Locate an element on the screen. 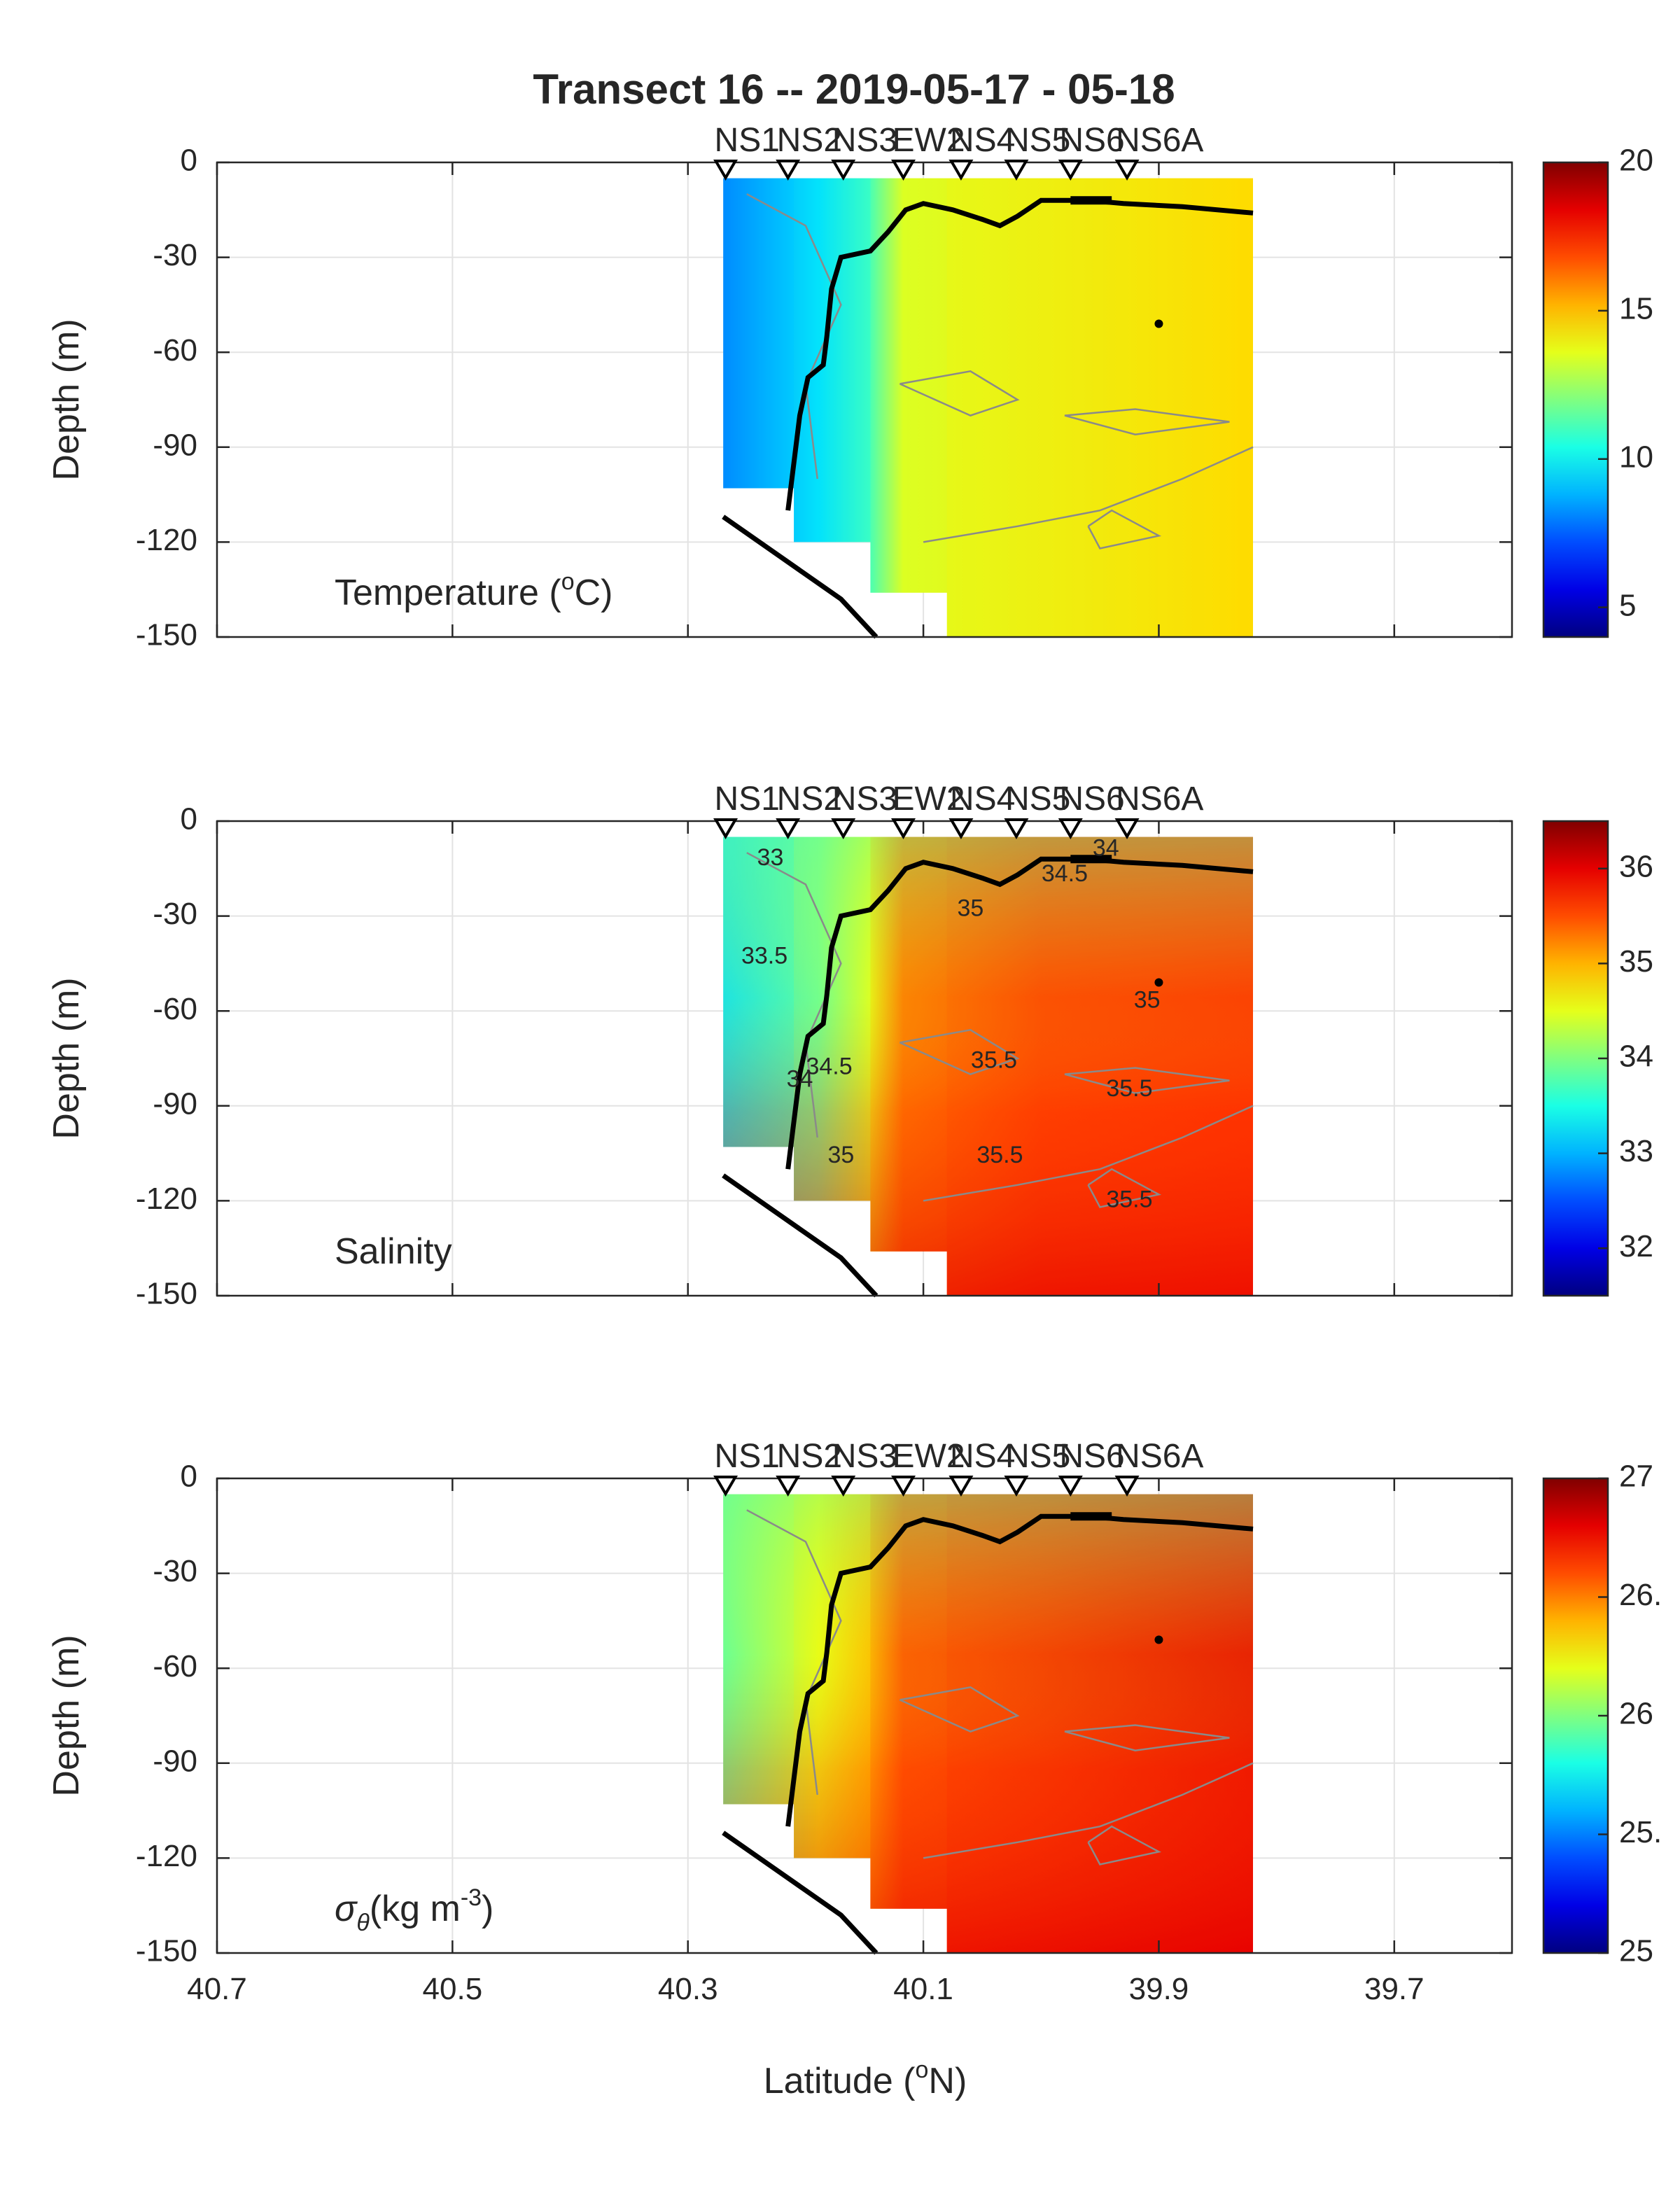 This screenshot has width=1680, height=2205. colorbar-tick-label: 26. is located at coordinates (1640, 1595).